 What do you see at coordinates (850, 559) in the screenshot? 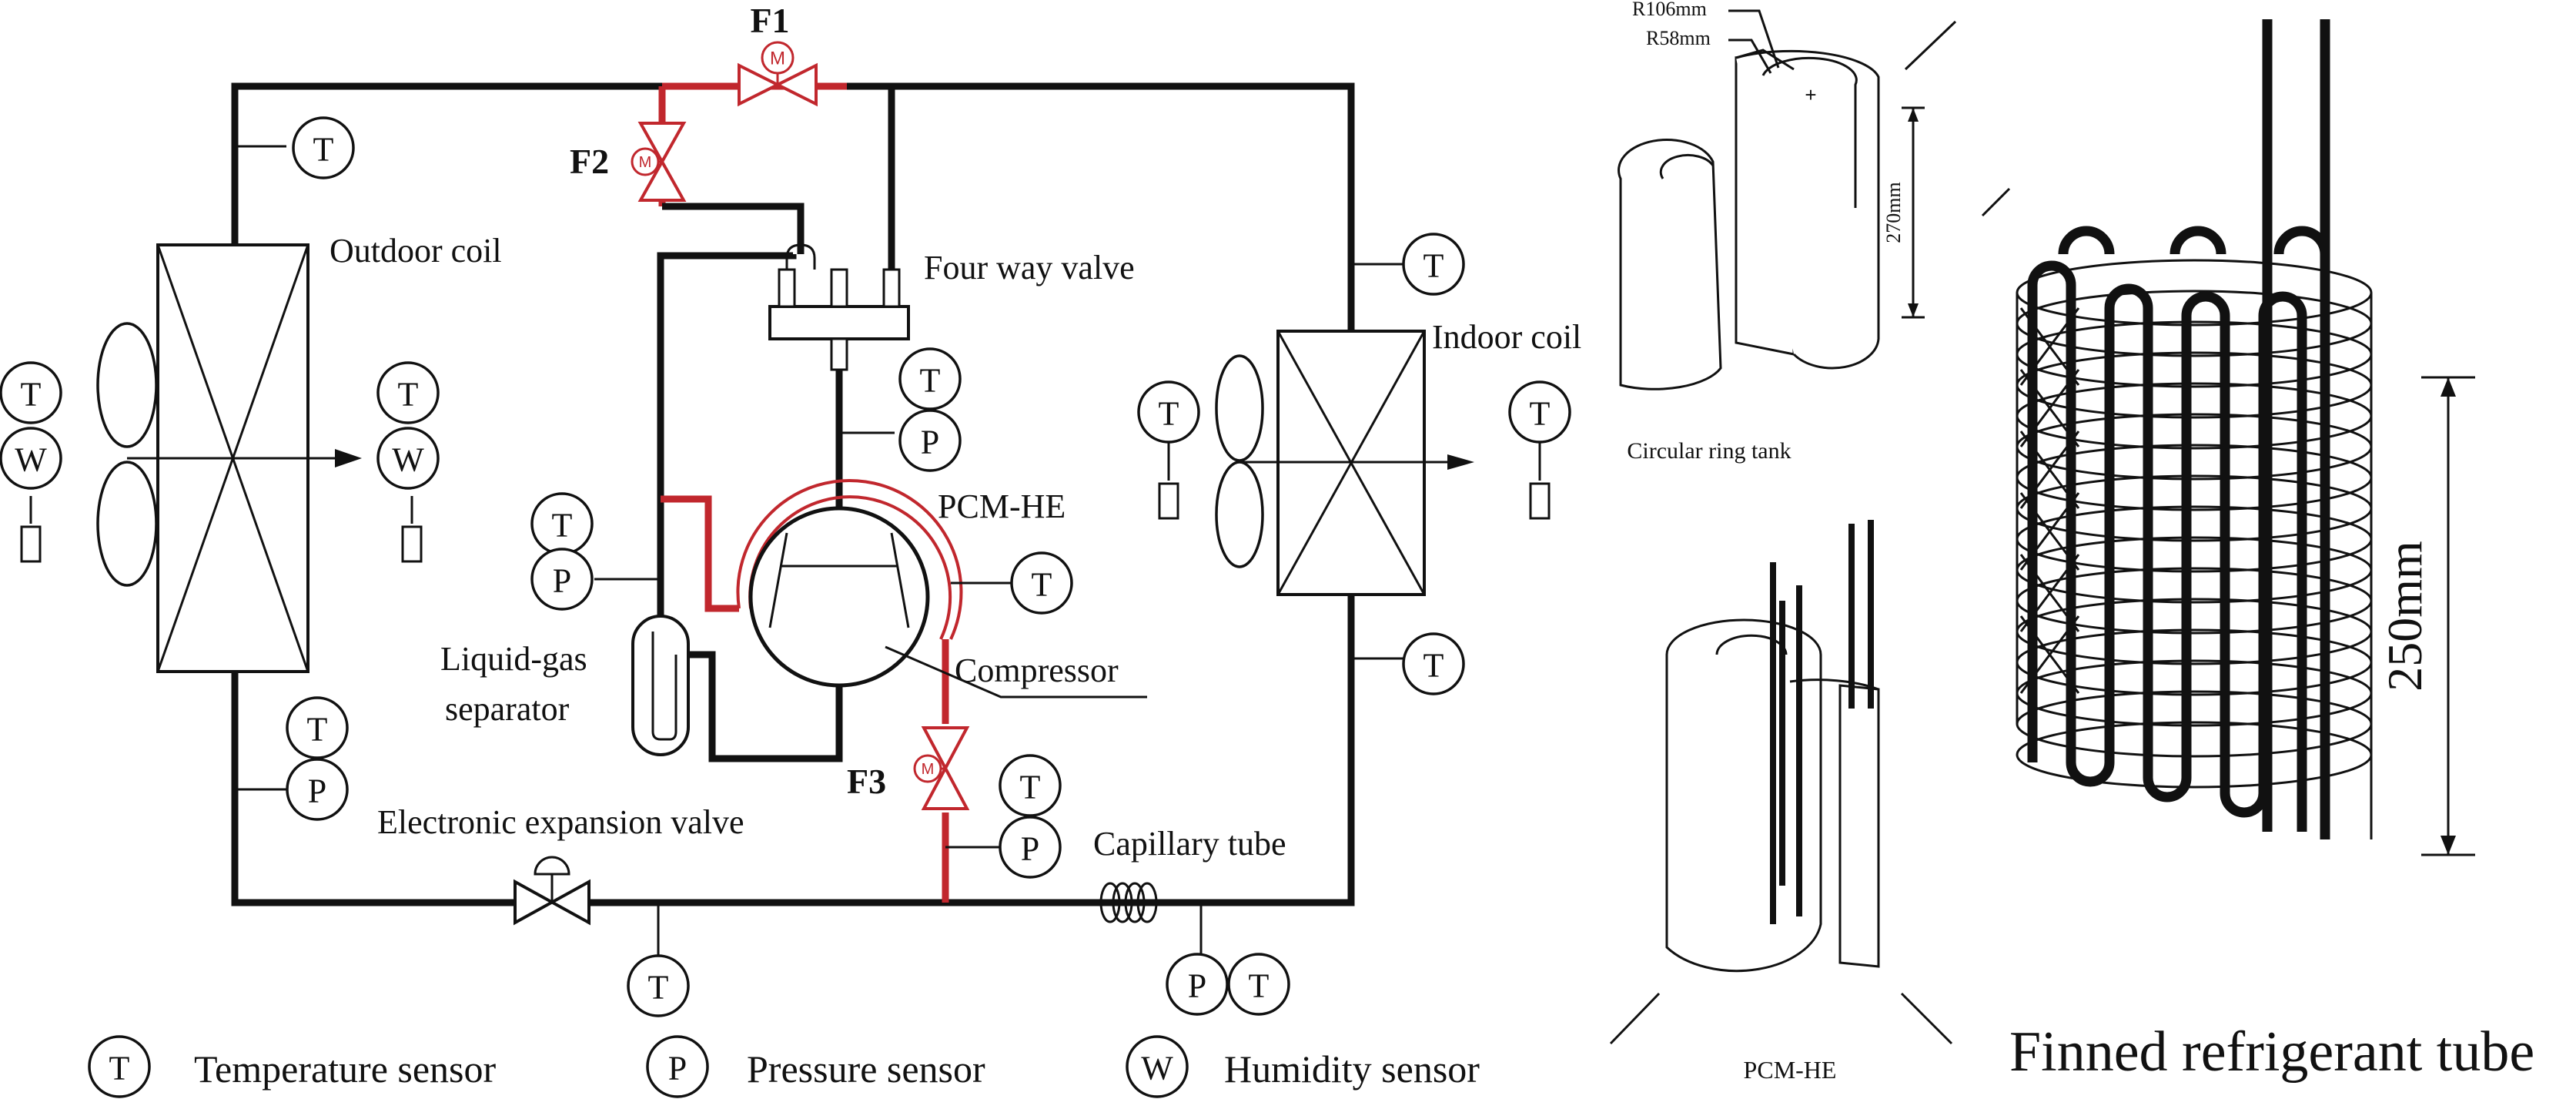
I see `pcm-he-ring` at bounding box center [850, 559].